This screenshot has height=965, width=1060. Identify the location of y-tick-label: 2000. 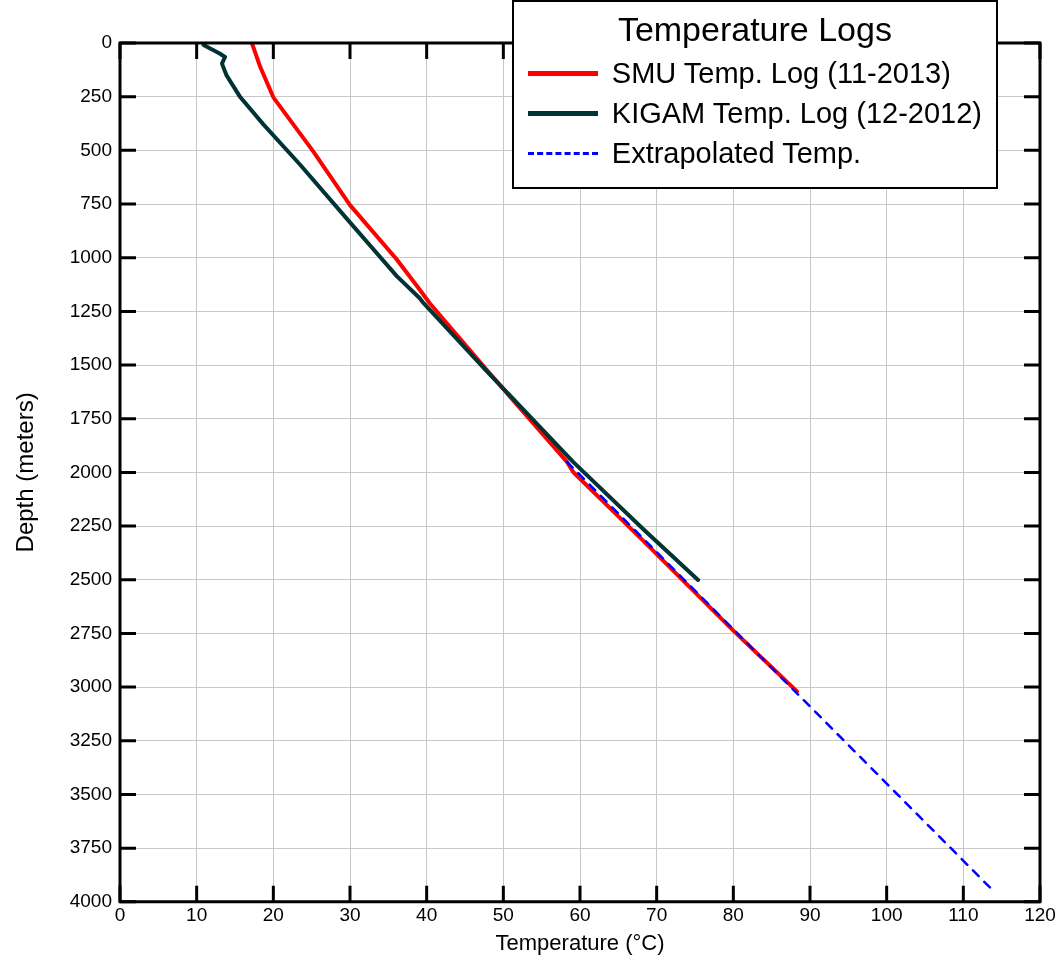
(90, 471).